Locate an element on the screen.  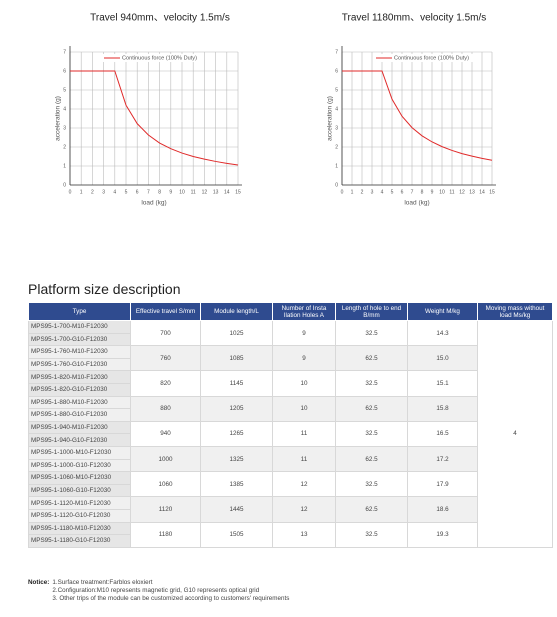
x-tick-label: 3 is located at coordinates (103, 192).